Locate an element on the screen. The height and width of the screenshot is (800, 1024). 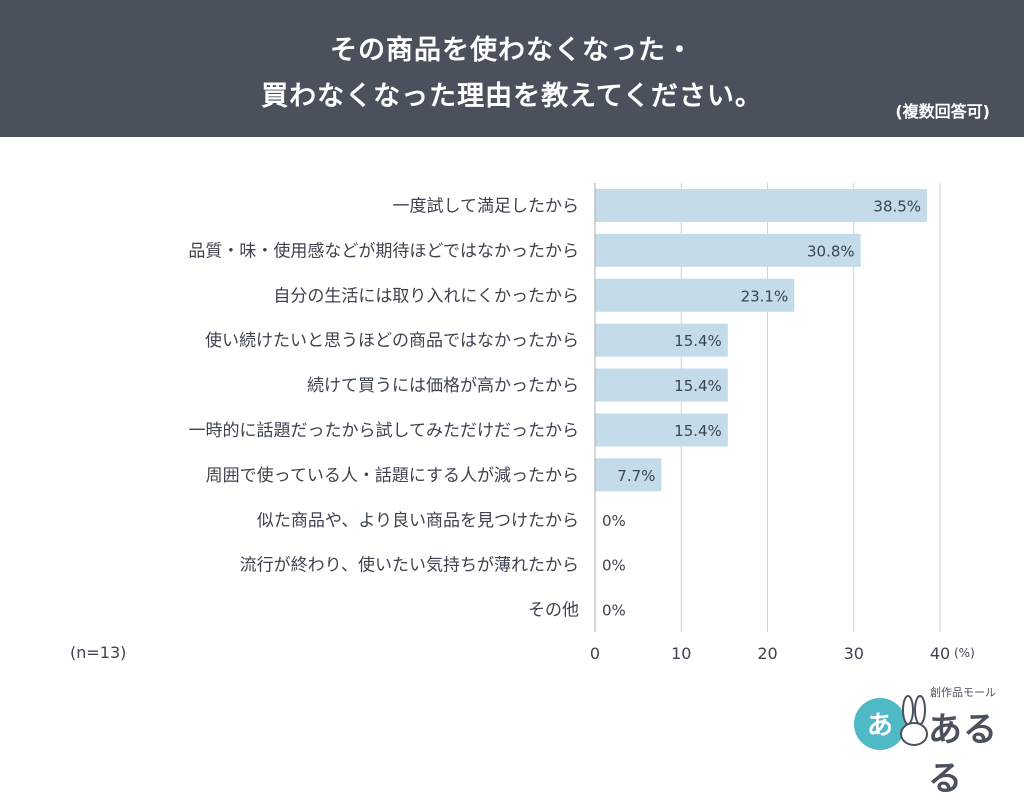
category-label: 似た商品や、より良い商品を見つけたから is located at coordinates (418, 521).